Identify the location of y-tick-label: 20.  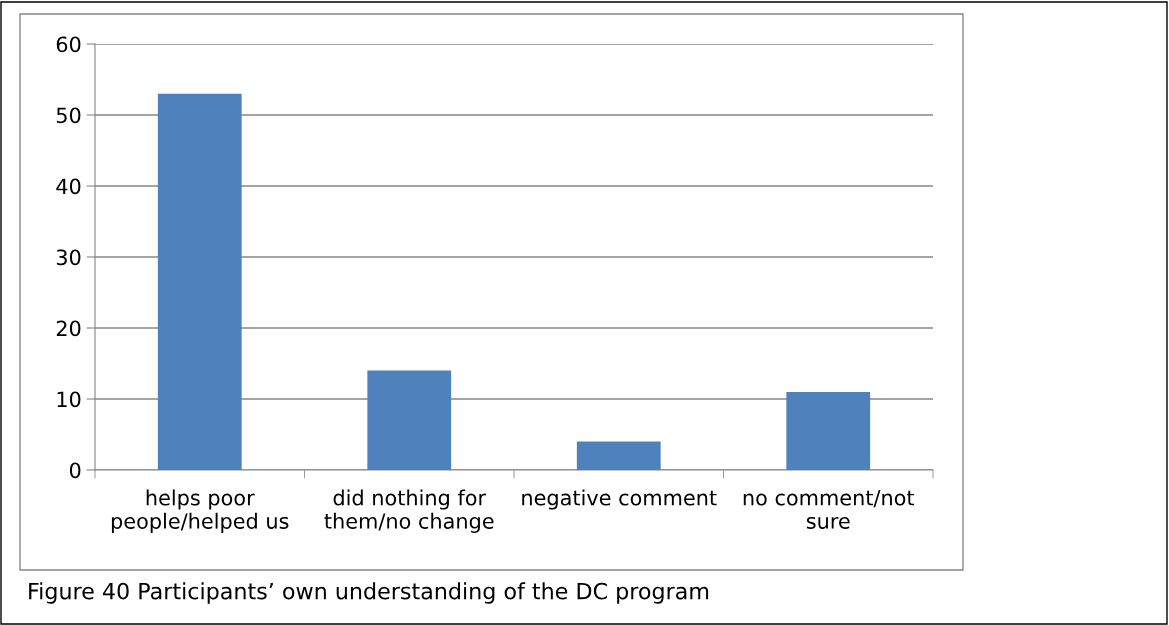
(68, 328).